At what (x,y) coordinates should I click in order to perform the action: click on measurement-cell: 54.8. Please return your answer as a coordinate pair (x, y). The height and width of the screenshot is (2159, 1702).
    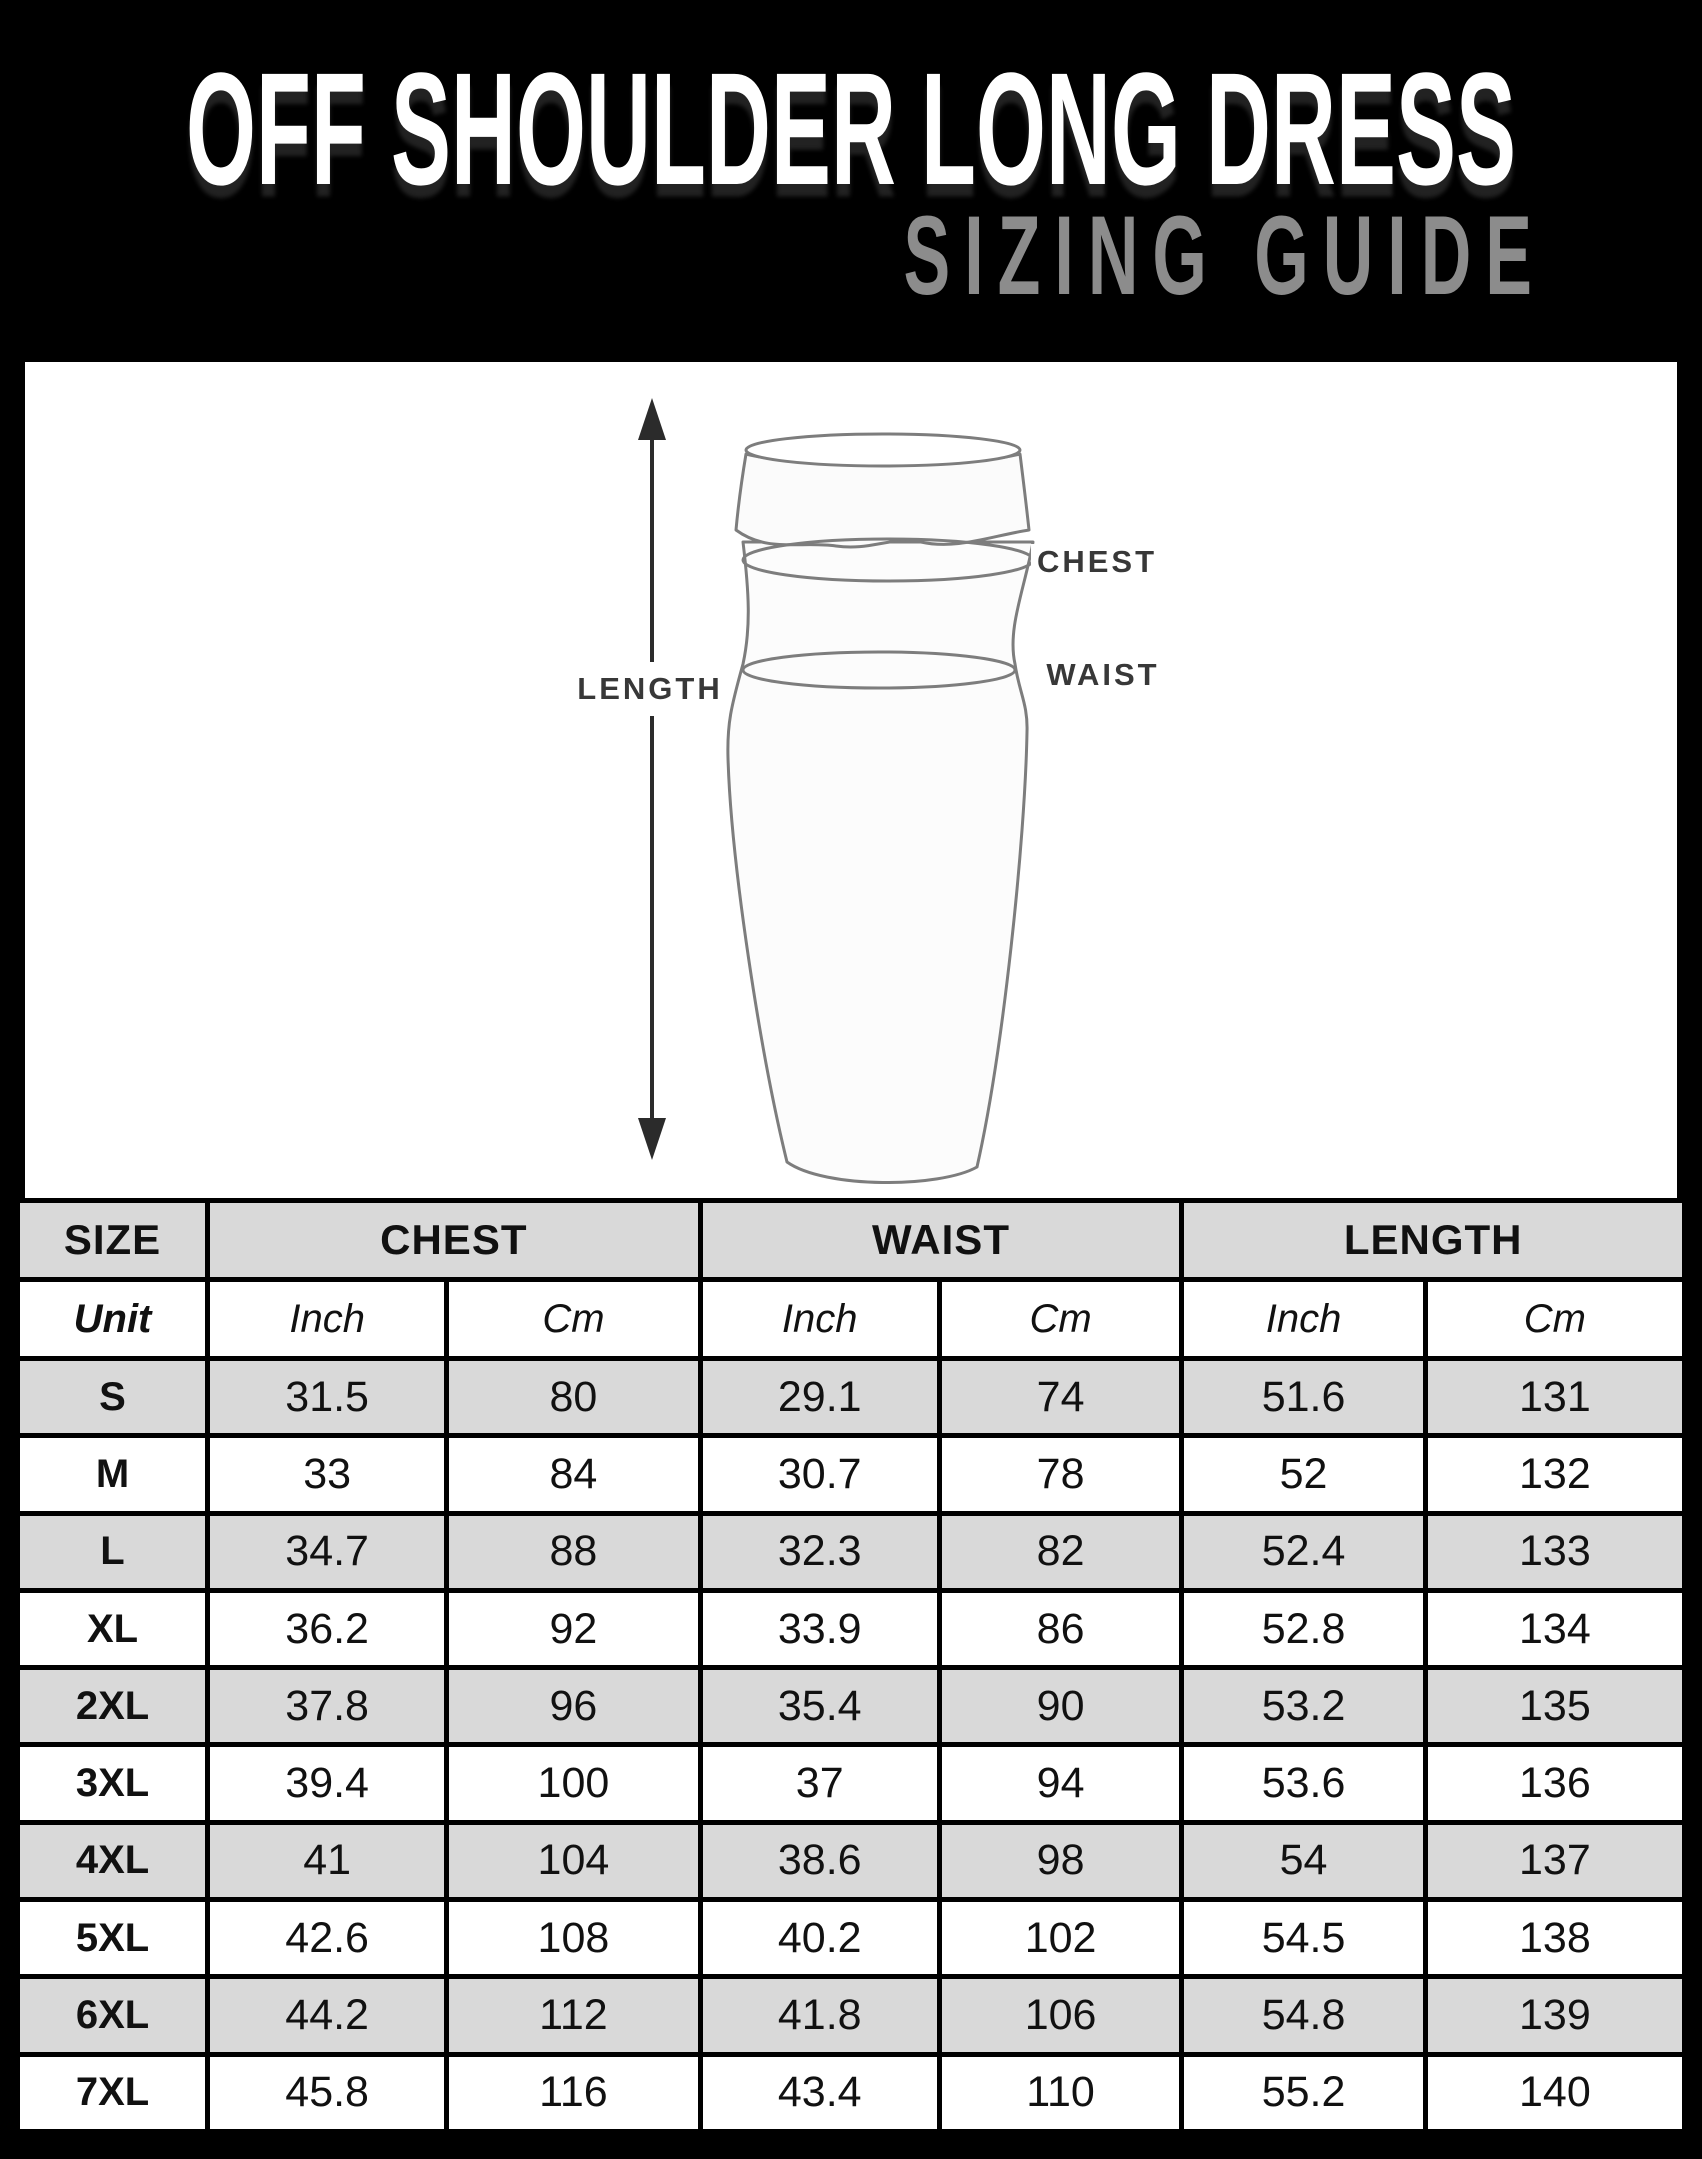
    Looking at the image, I should click on (1303, 2015).